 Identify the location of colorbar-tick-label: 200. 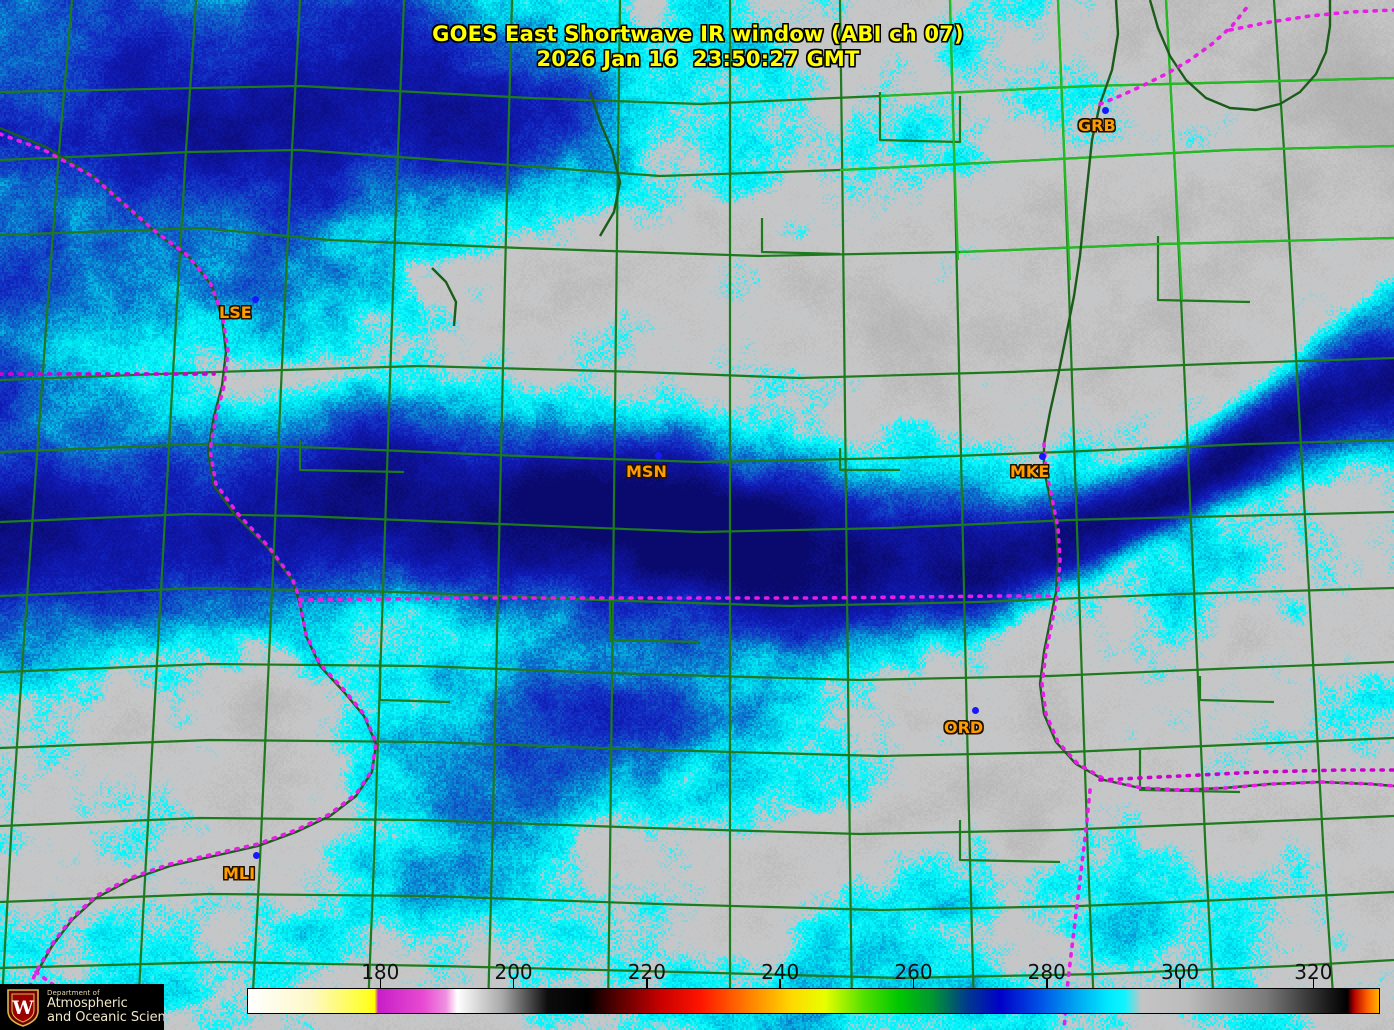
(513, 972).